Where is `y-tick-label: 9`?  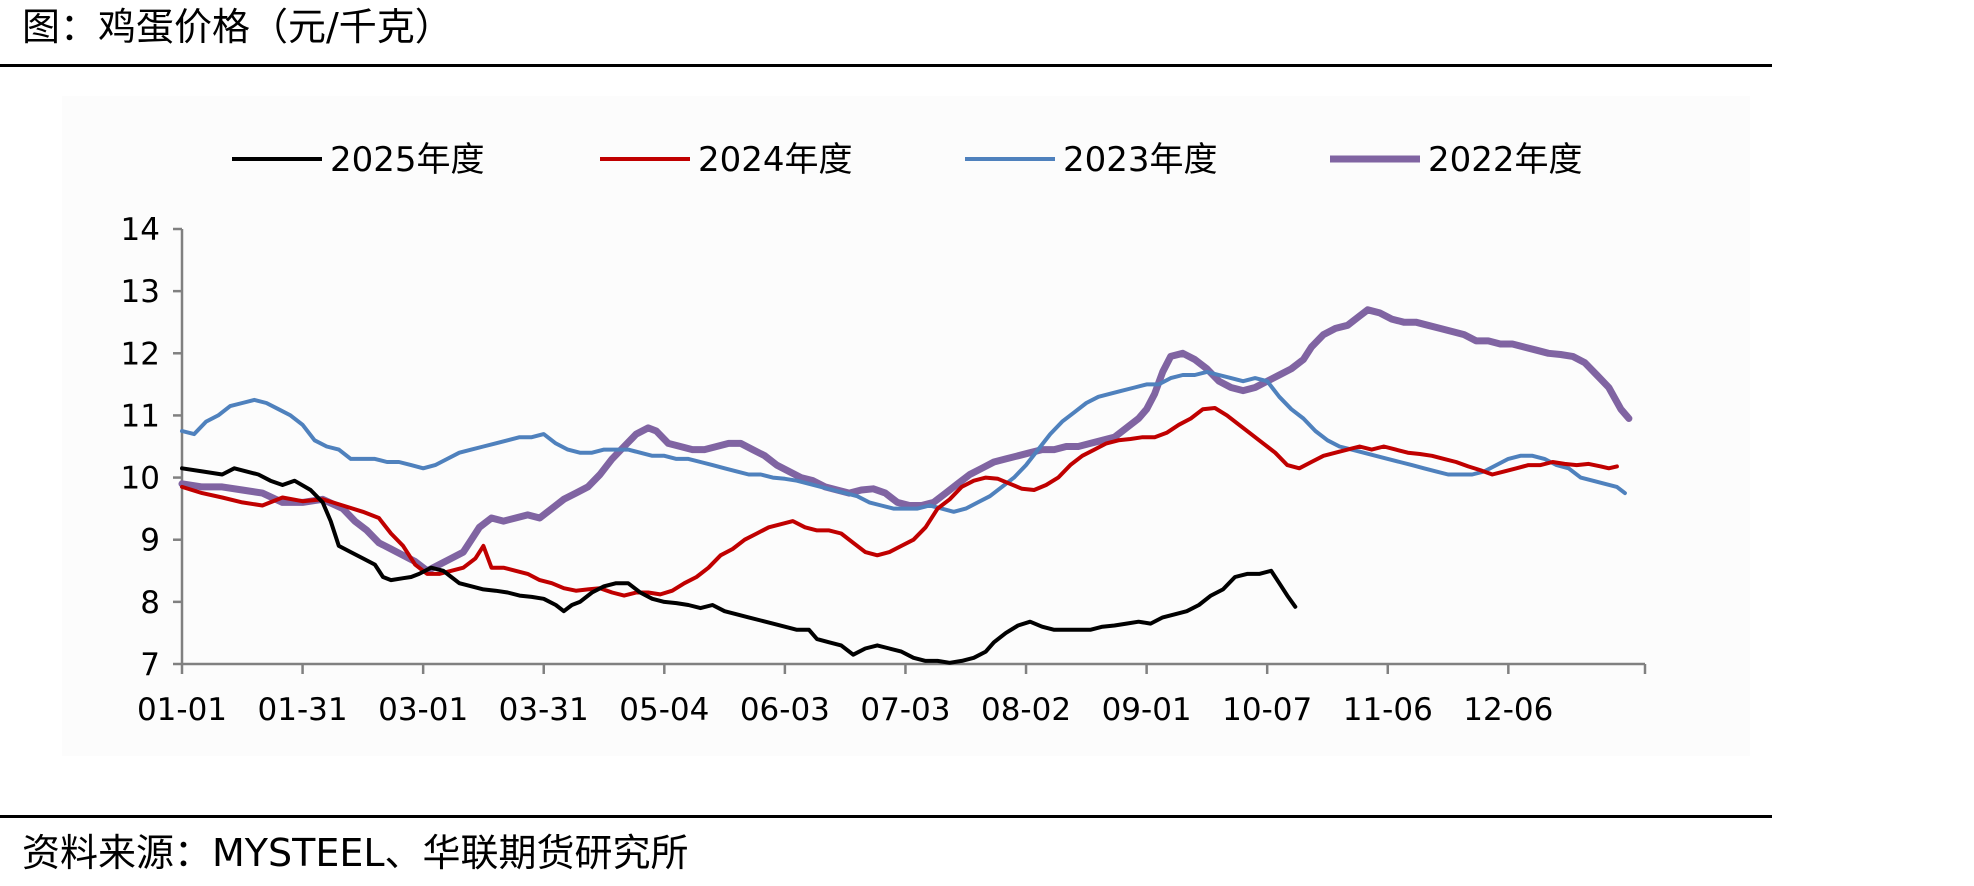 y-tick-label: 9 is located at coordinates (150, 541).